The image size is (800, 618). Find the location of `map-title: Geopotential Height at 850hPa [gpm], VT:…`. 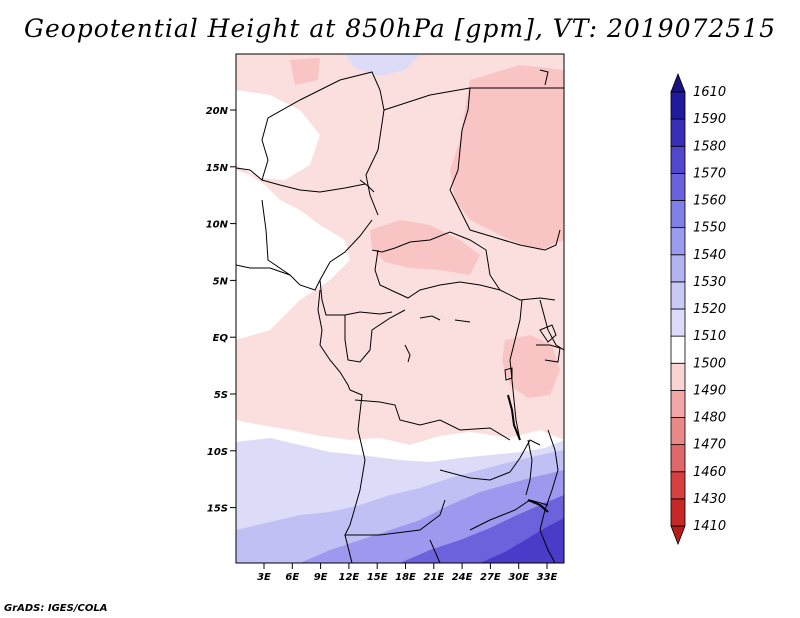

map-title: Geopotential Height at 850hPa [gpm], VT:… is located at coordinates (400, 28).